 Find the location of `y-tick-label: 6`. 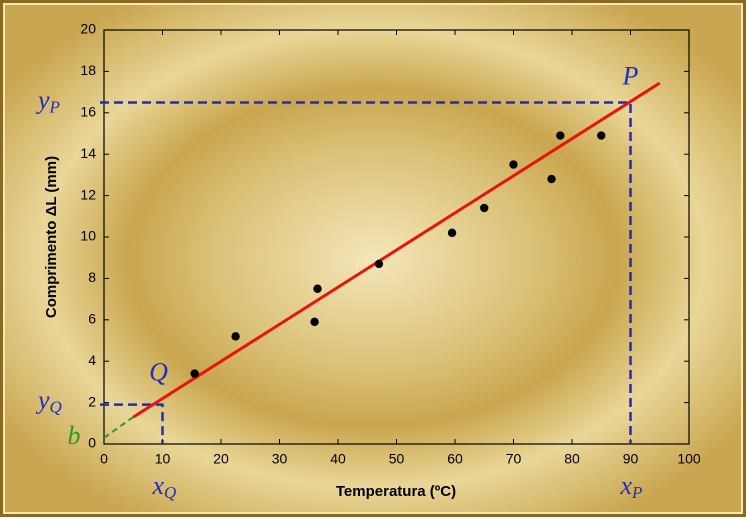

y-tick-label: 6 is located at coordinates (92, 319).